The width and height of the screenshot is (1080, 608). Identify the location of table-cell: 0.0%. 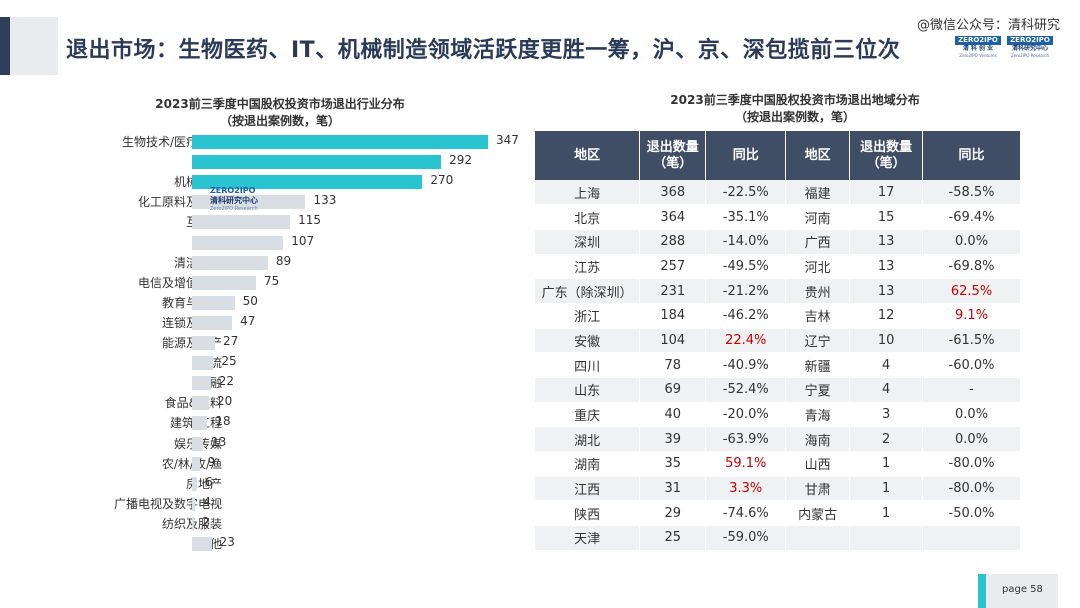
(971, 415).